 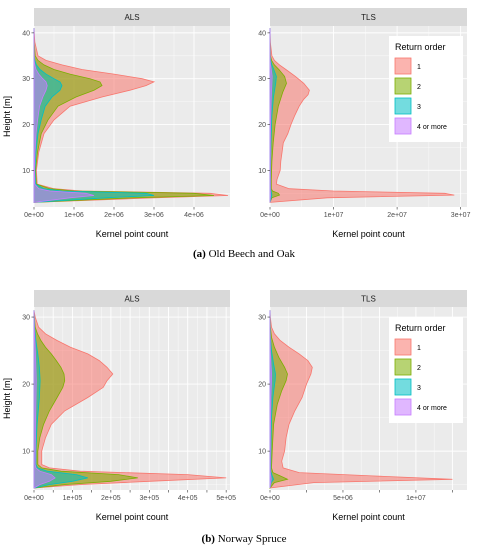 What do you see at coordinates (149, 498) in the screenshot?
I see `x-tick-label: 3e+05` at bounding box center [149, 498].